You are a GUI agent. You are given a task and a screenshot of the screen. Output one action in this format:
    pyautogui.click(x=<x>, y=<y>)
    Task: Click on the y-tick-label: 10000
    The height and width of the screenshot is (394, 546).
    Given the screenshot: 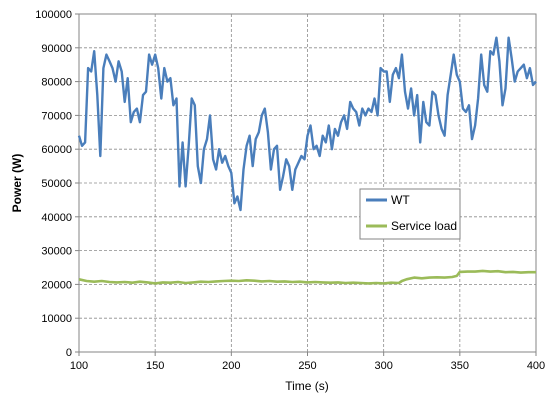 What is the action you would take?
    pyautogui.click(x=56, y=319)
    